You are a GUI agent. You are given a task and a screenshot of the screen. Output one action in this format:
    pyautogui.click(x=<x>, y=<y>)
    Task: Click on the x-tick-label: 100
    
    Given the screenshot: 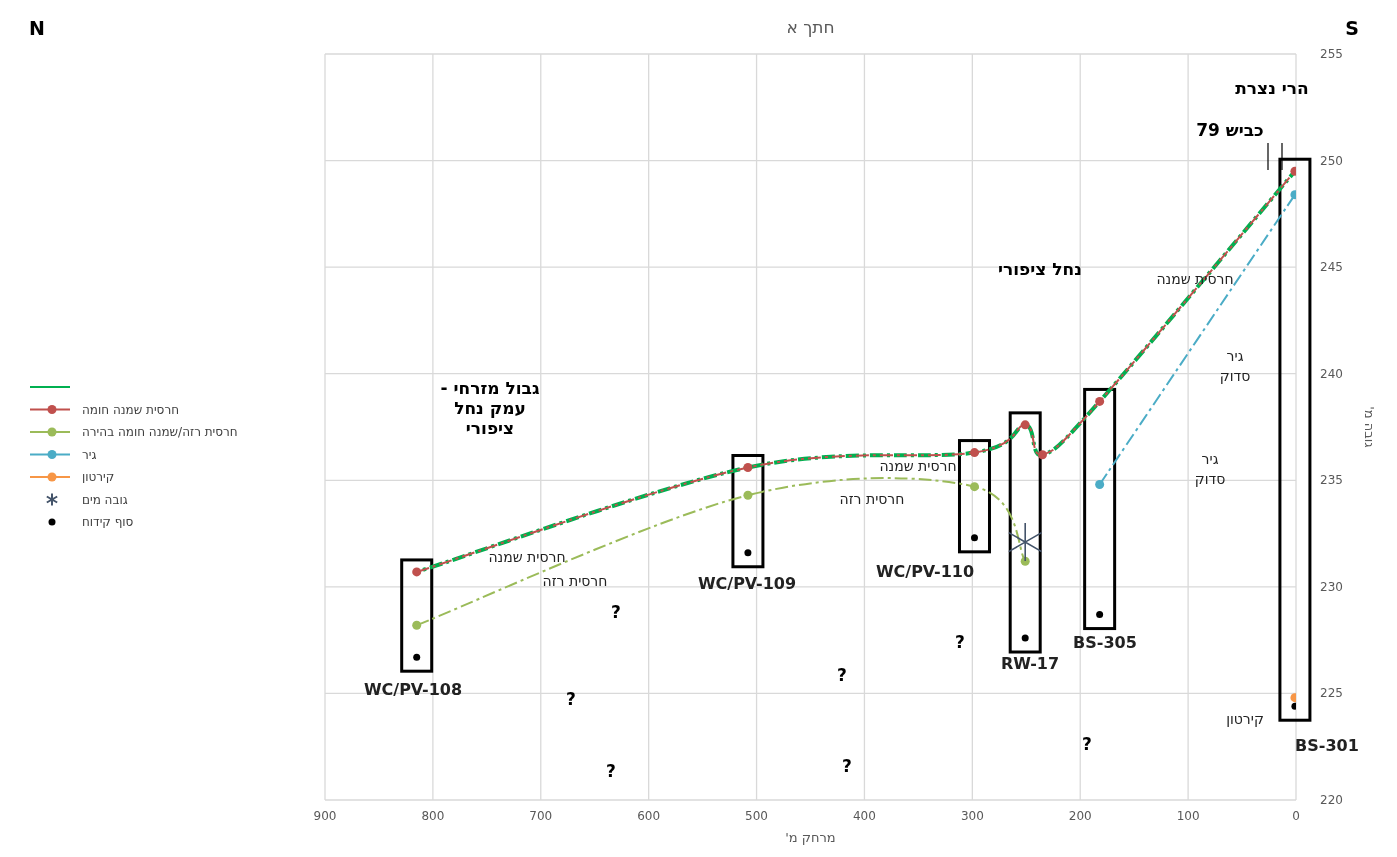 What is the action you would take?
    pyautogui.click(x=1188, y=816)
    